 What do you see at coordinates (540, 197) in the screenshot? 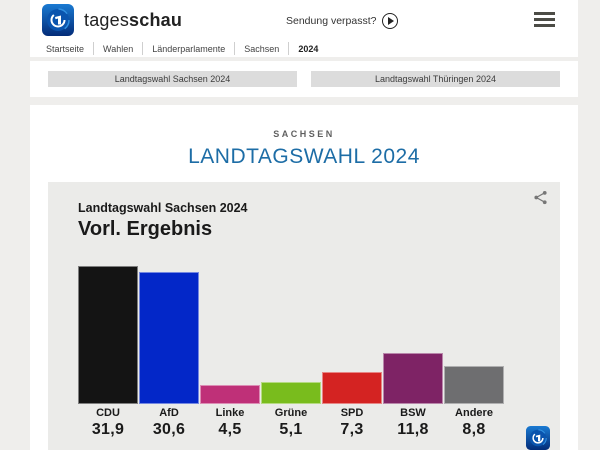
I see `share-icon` at bounding box center [540, 197].